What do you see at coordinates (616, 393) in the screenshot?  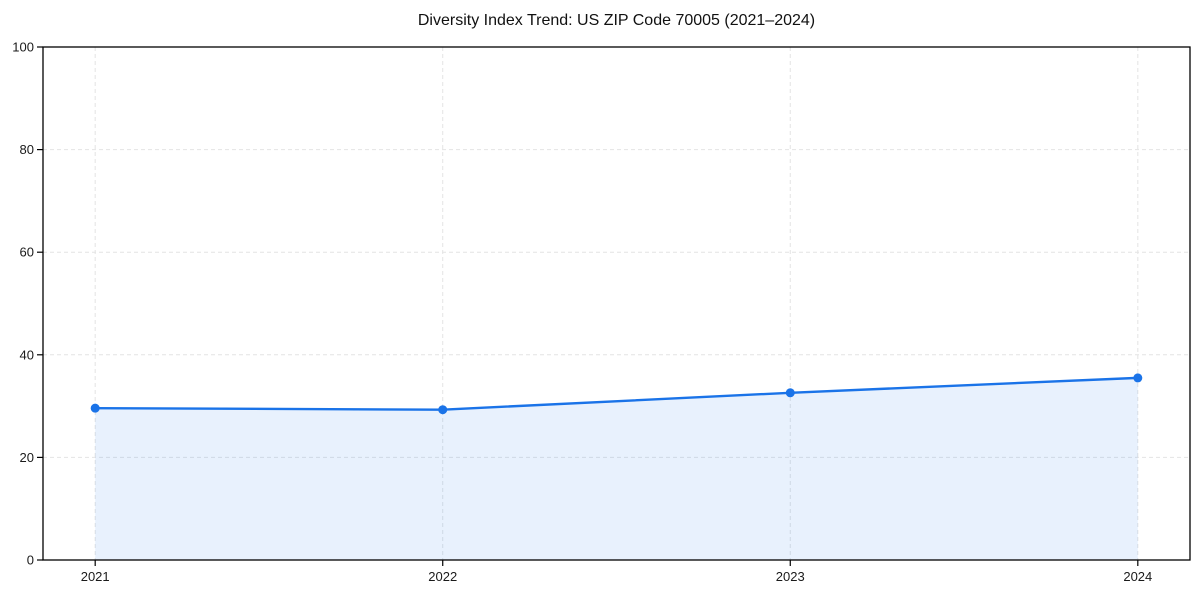 I see `trend-line` at bounding box center [616, 393].